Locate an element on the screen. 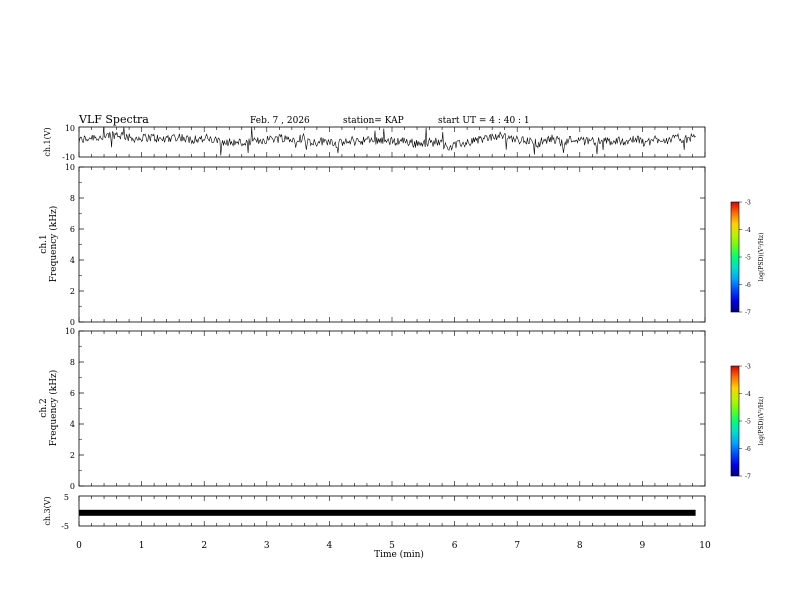  time-tick-label: 4 is located at coordinates (330, 546).